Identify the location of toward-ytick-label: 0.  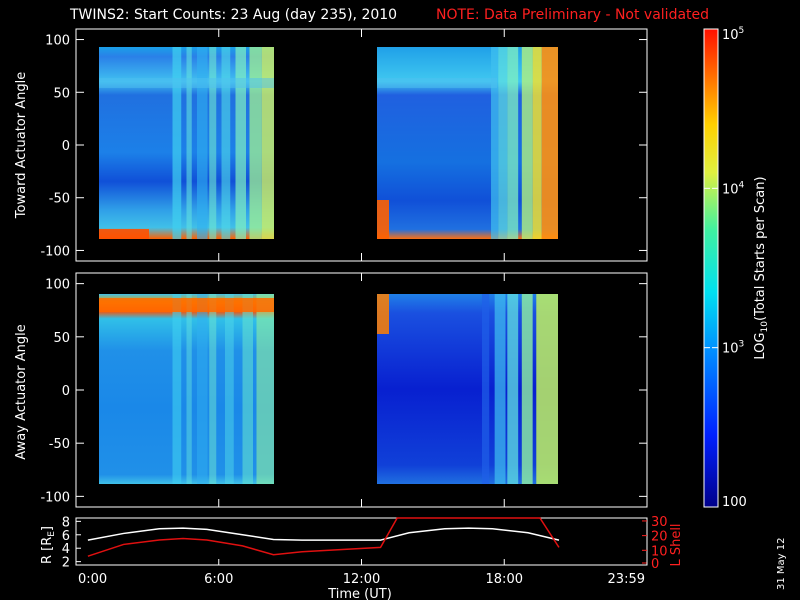
(66, 146).